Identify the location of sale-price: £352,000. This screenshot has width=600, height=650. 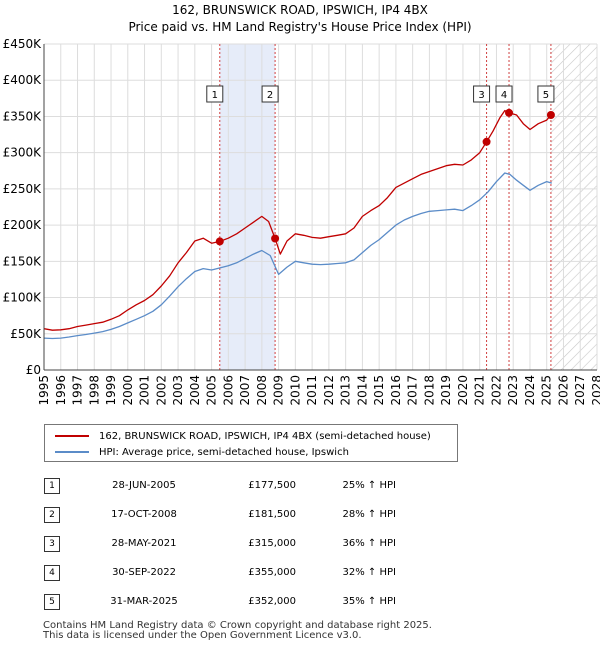
(272, 601).